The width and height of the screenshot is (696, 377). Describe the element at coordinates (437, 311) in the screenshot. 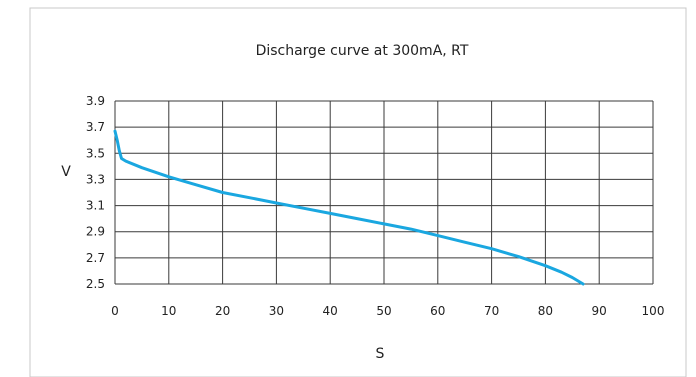

I see `x-tick-label: 60` at that location.